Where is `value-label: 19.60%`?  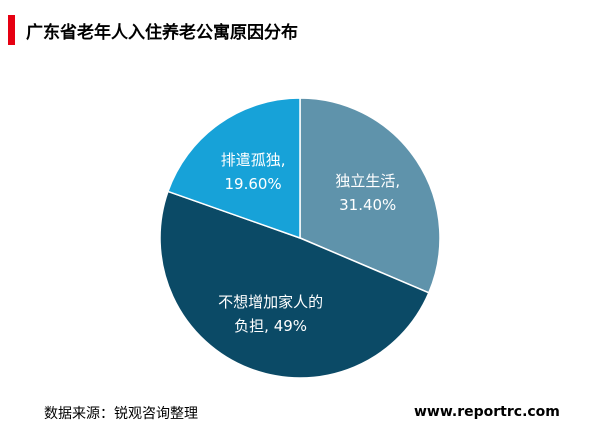 value-label: 19.60% is located at coordinates (253, 183).